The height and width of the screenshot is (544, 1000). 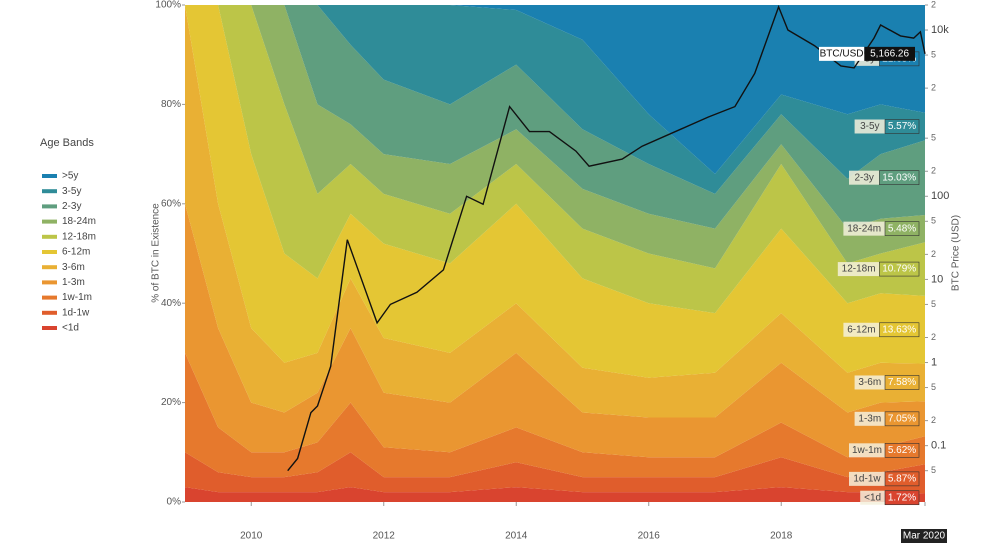 I want to click on band-label: 2-3y 15.03%, so click(x=884, y=177).